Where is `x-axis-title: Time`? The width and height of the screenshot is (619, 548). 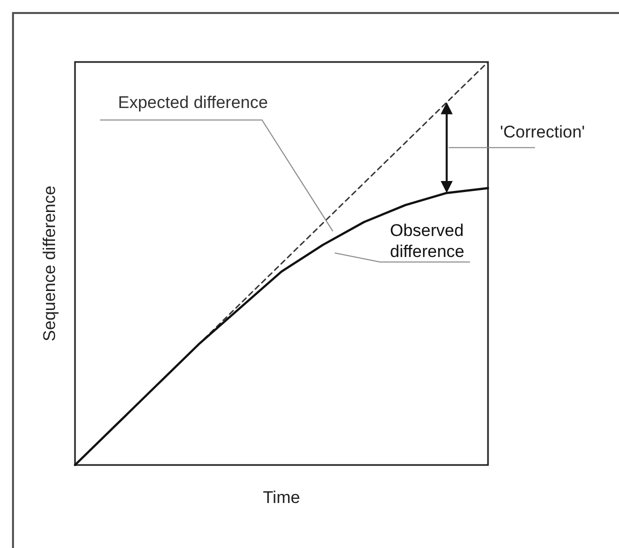 x-axis-title: Time is located at coordinates (281, 497).